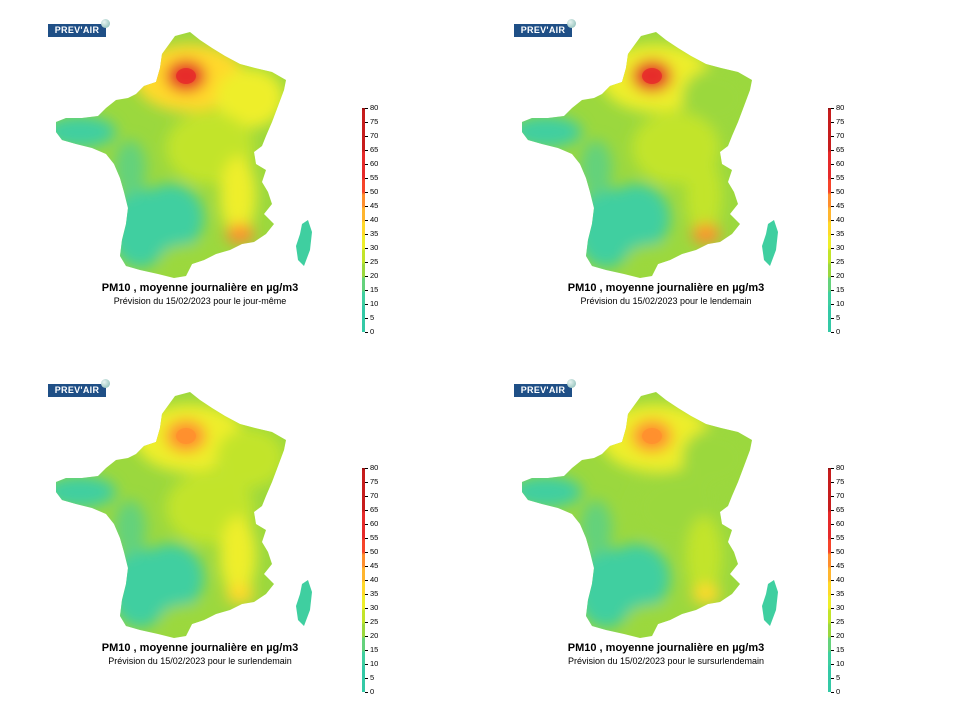  I want to click on legend-tick-label: 25, so click(374, 621).